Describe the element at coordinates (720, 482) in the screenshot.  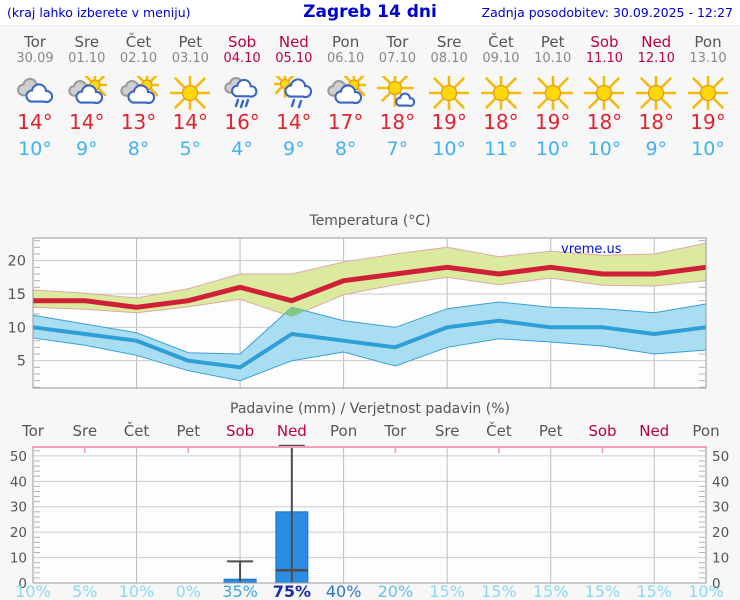
I see `precip-ytick-right: 40` at that location.